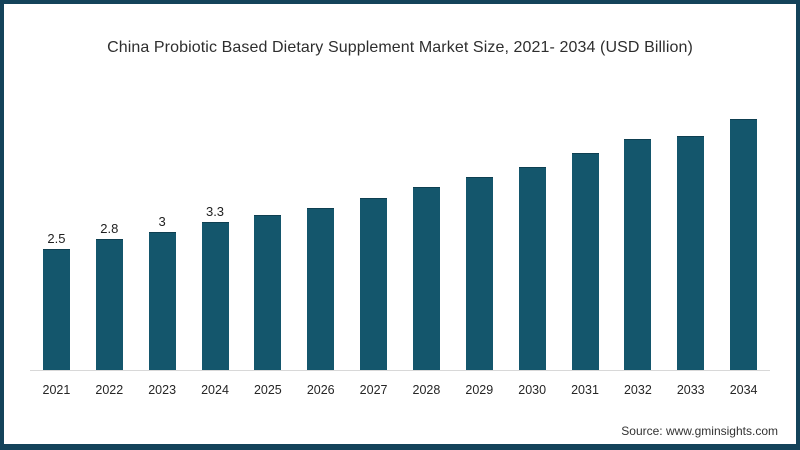 The width and height of the screenshot is (800, 450). I want to click on bar-2025, so click(268, 292).